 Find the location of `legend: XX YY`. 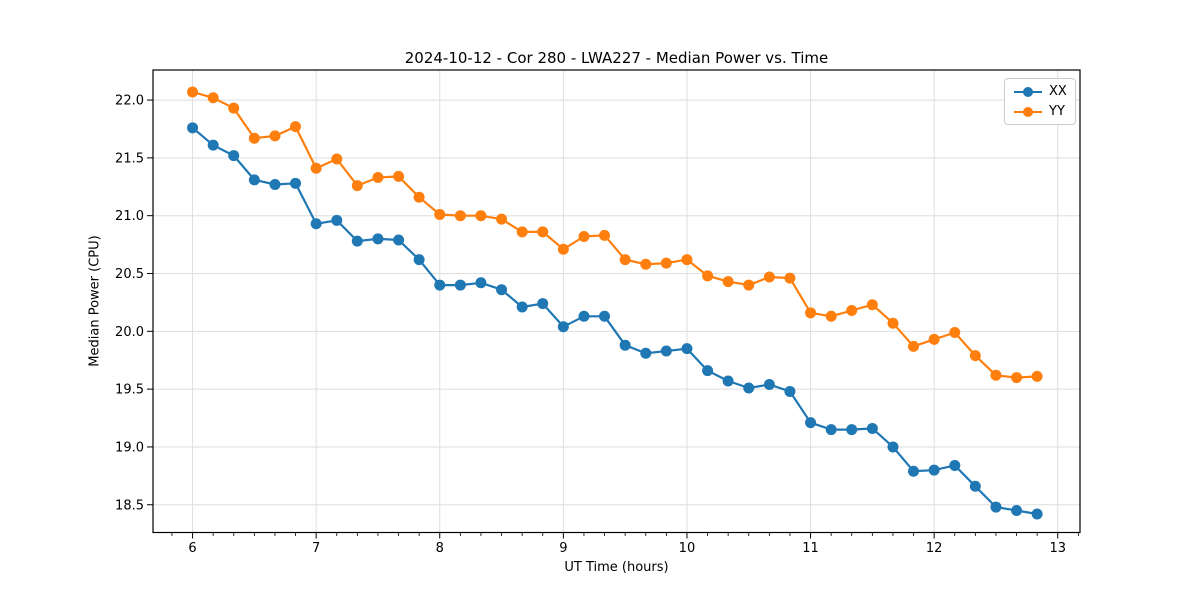

legend: XX YY is located at coordinates (1040, 101).